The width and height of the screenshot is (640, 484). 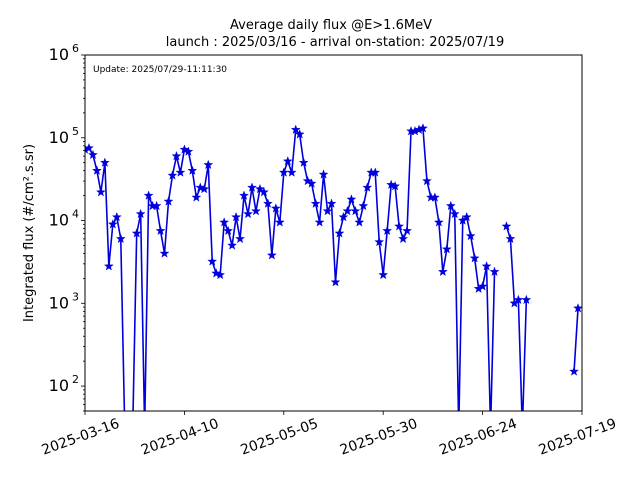 What do you see at coordinates (279, 437) in the screenshot?
I see `x-tick-label: 2025-05-05` at bounding box center [279, 437].